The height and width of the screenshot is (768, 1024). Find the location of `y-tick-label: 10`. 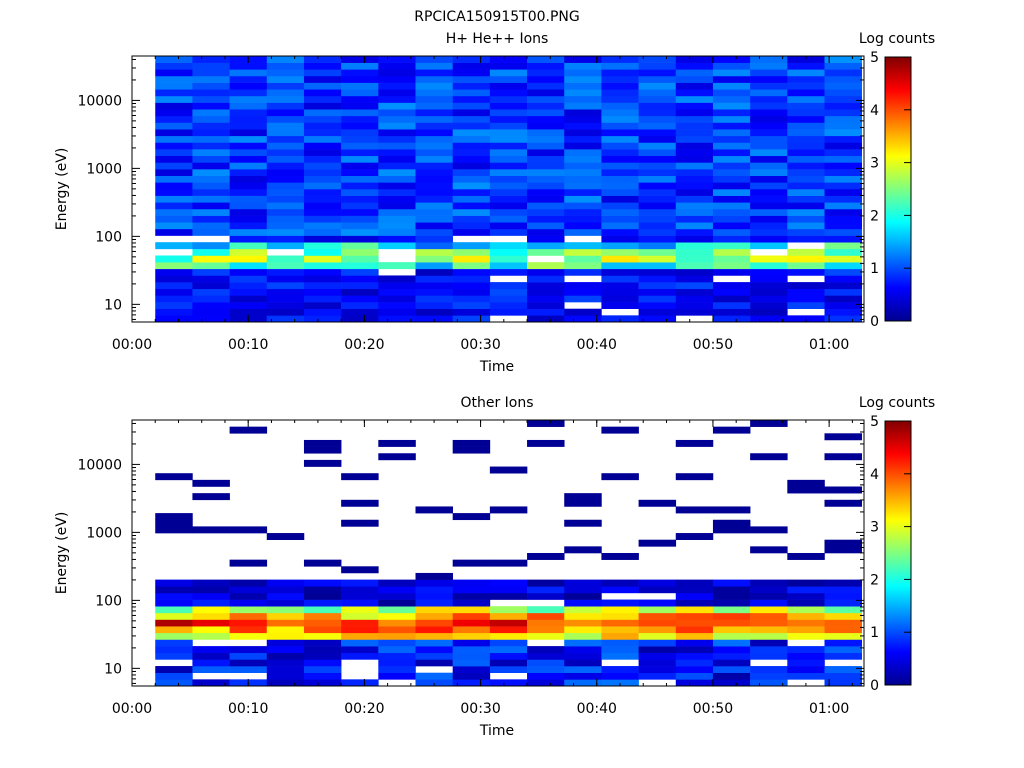

y-tick-label: 10 is located at coordinates (113, 305).